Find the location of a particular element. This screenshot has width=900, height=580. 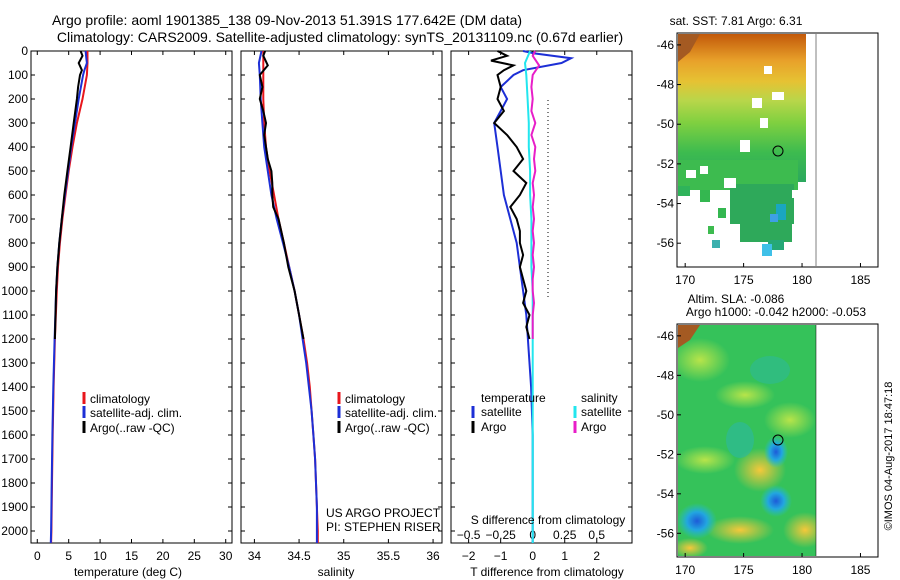

t-satellite-line is located at coordinates (534, 296).